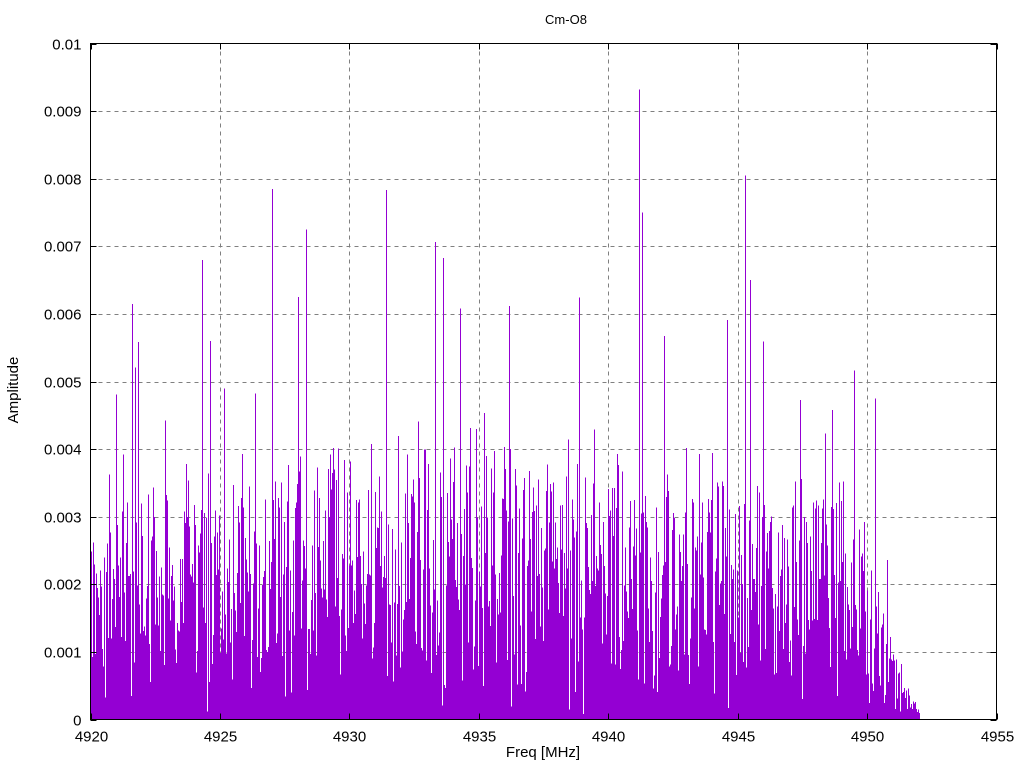  What do you see at coordinates (997, 737) in the screenshot?
I see `x-tick-label: 4955` at bounding box center [997, 737].